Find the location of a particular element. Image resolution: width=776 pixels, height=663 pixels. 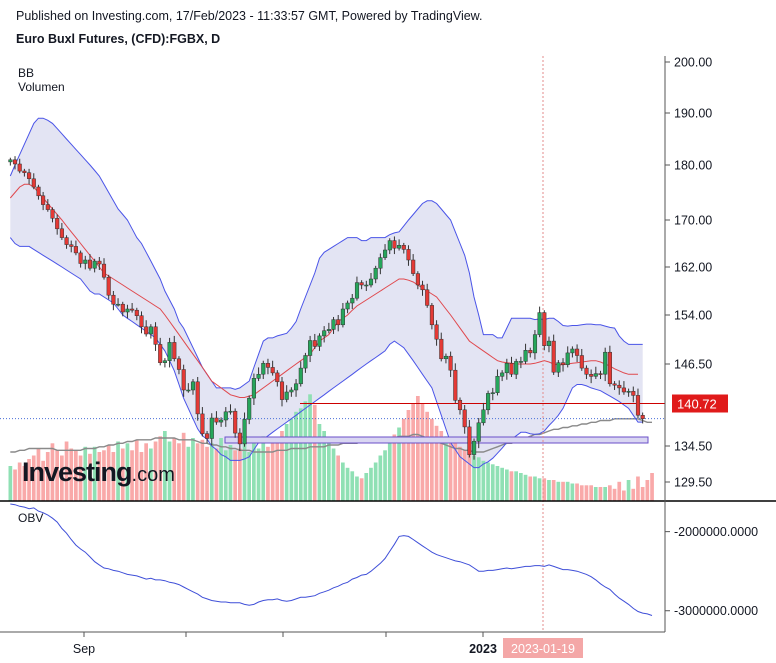

price-axis-label: 200.00 is located at coordinates (693, 63).